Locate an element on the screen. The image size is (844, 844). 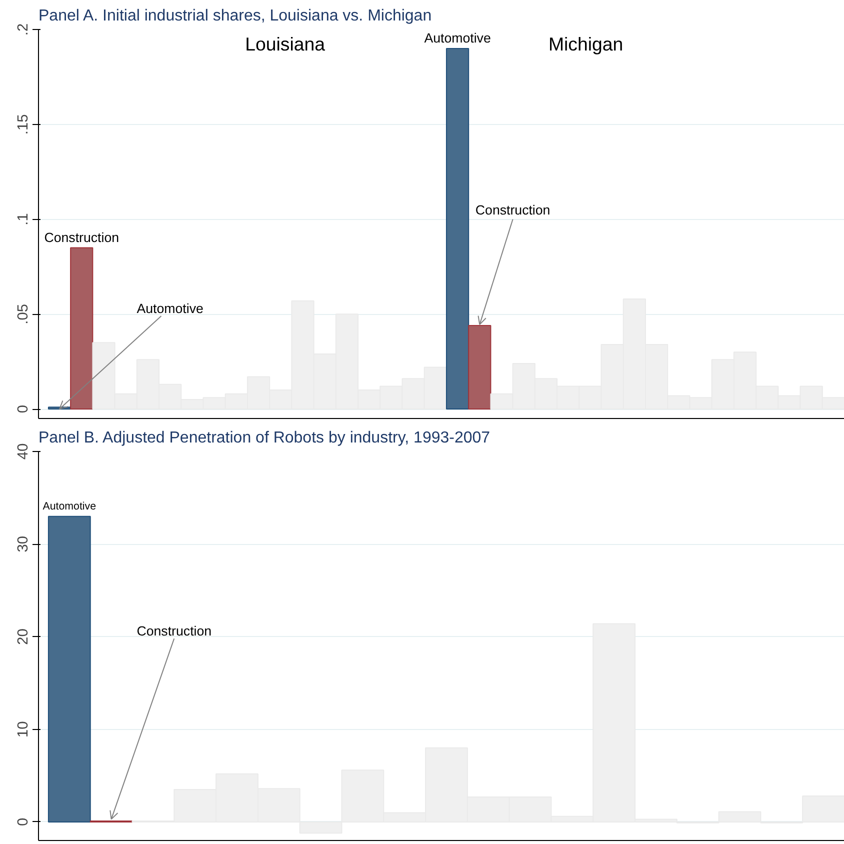
y-tick-label: .05 is located at coordinates (24, 314).